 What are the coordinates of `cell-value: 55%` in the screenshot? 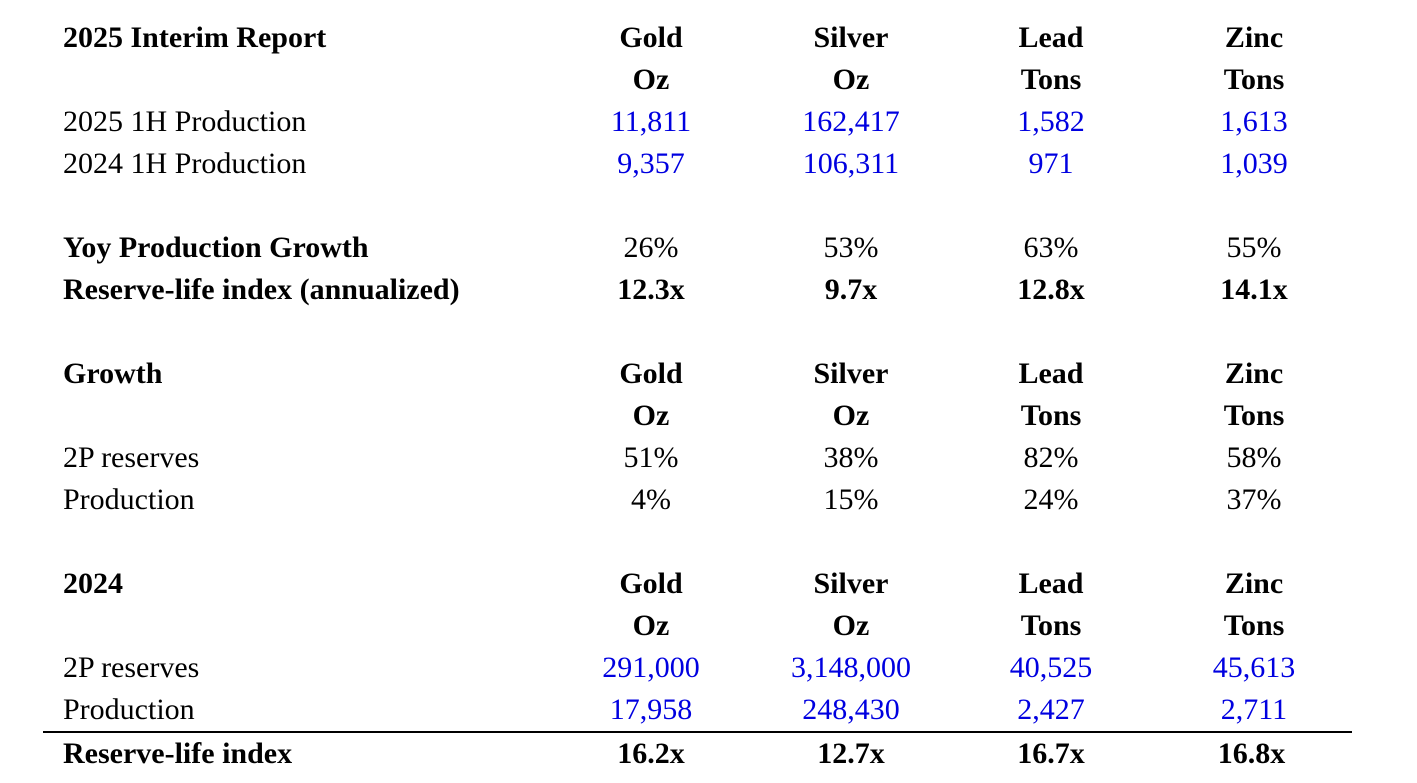 It's located at (1254, 247).